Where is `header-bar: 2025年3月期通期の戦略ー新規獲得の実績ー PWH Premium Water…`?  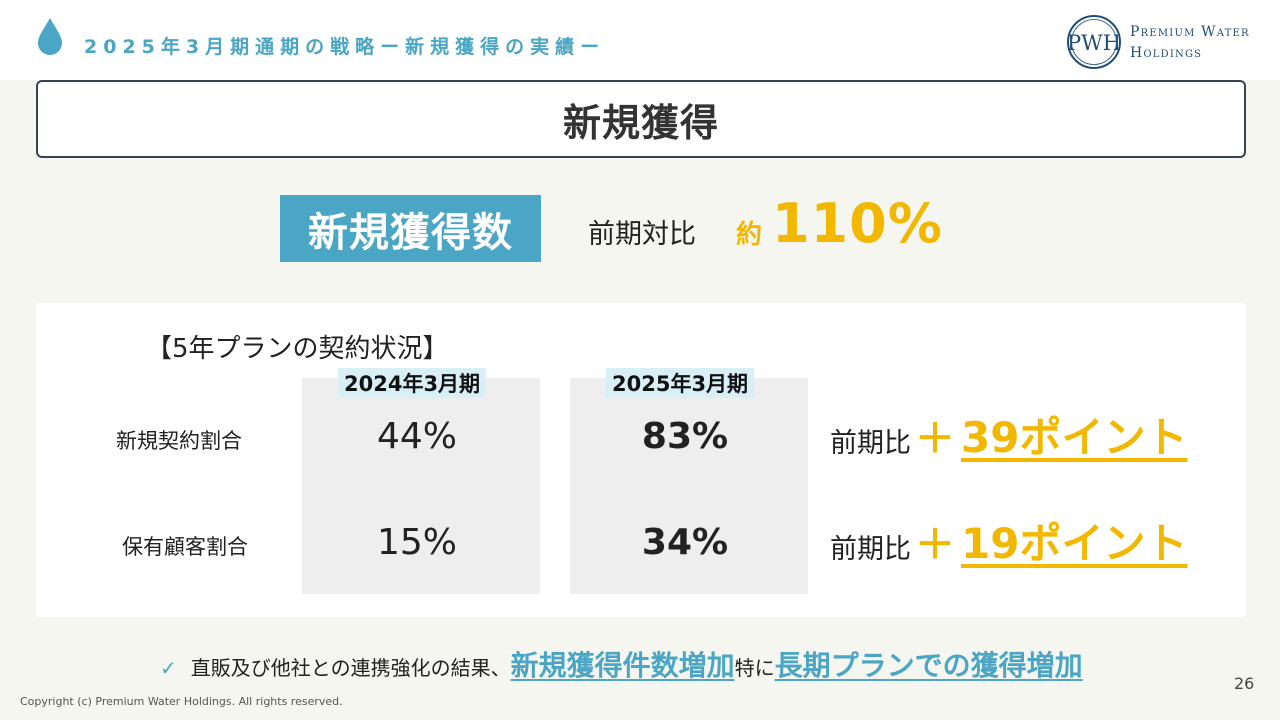
header-bar: 2025年3月期通期の戦略ー新規獲得の実績ー PWH Premium Water… is located at coordinates (640, 40).